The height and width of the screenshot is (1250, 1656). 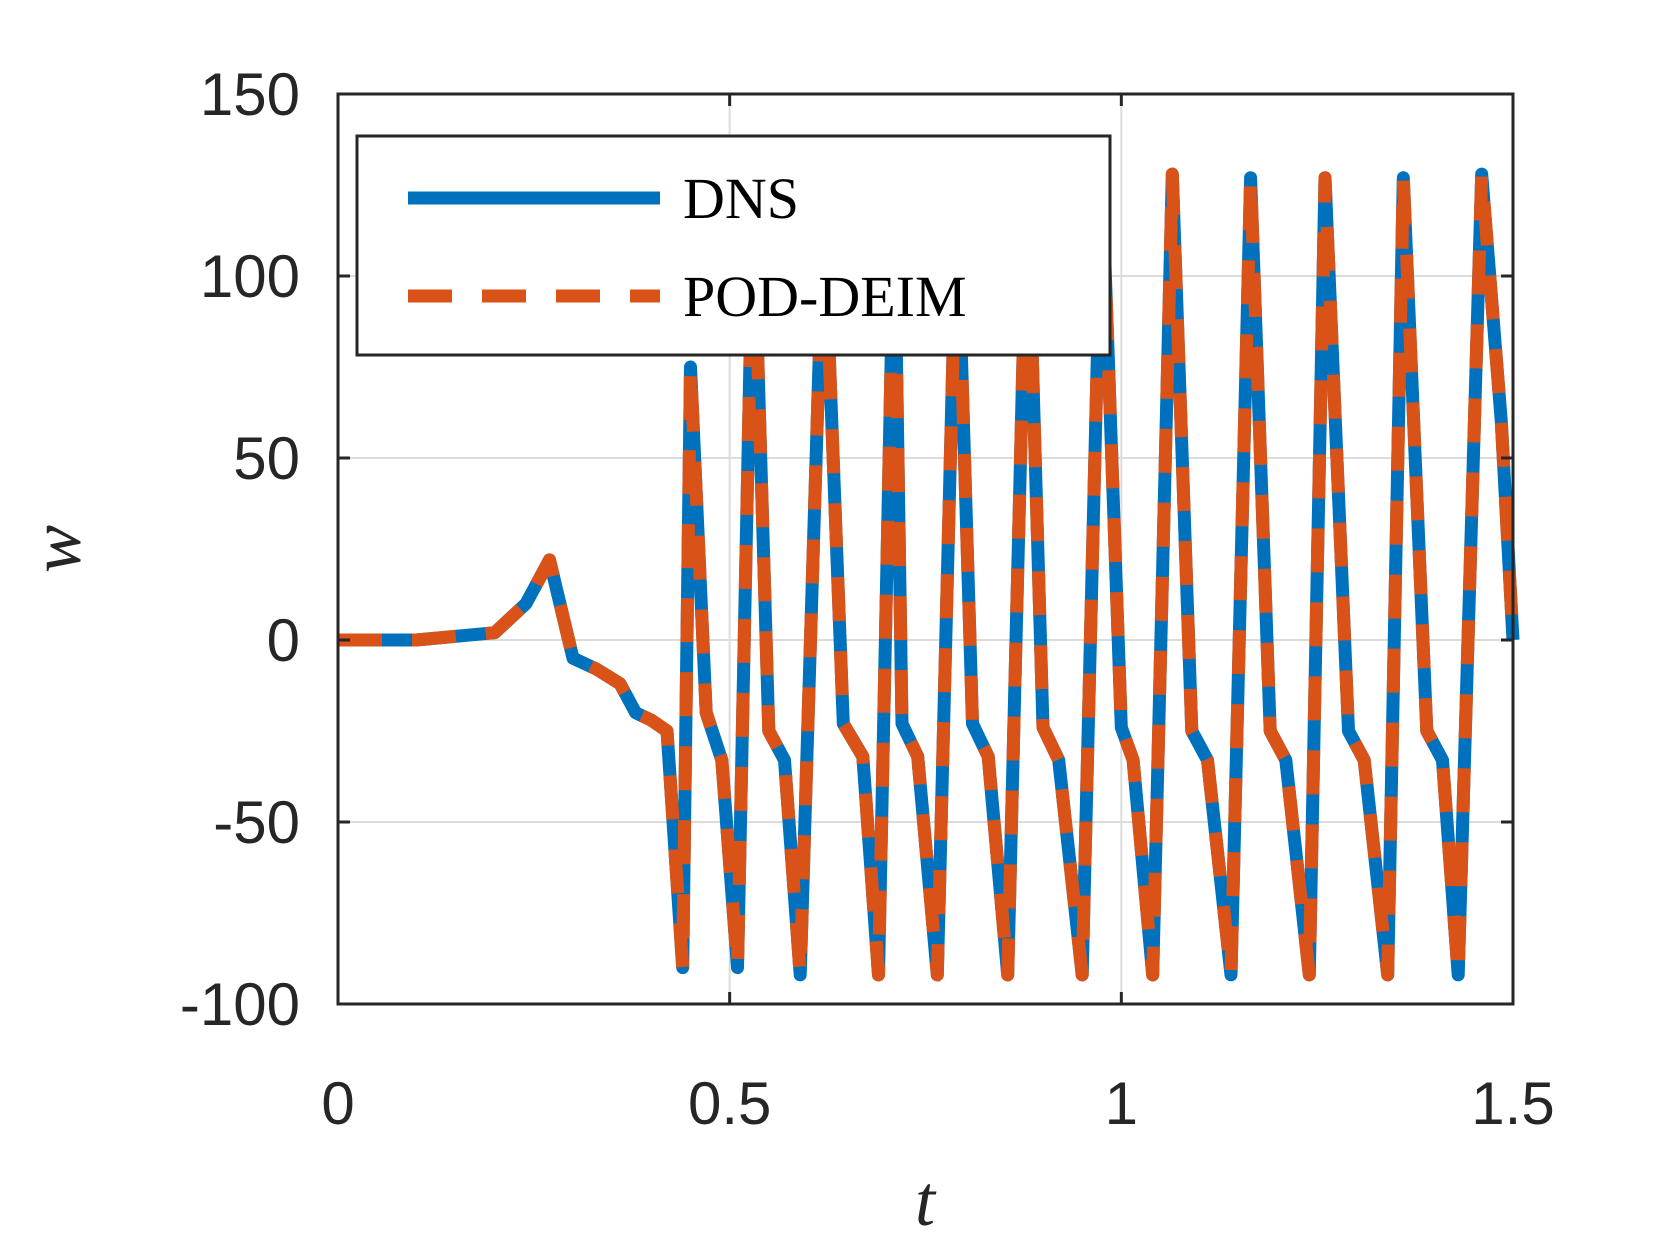 I want to click on y-tick-label: -100, so click(x=240, y=1004).